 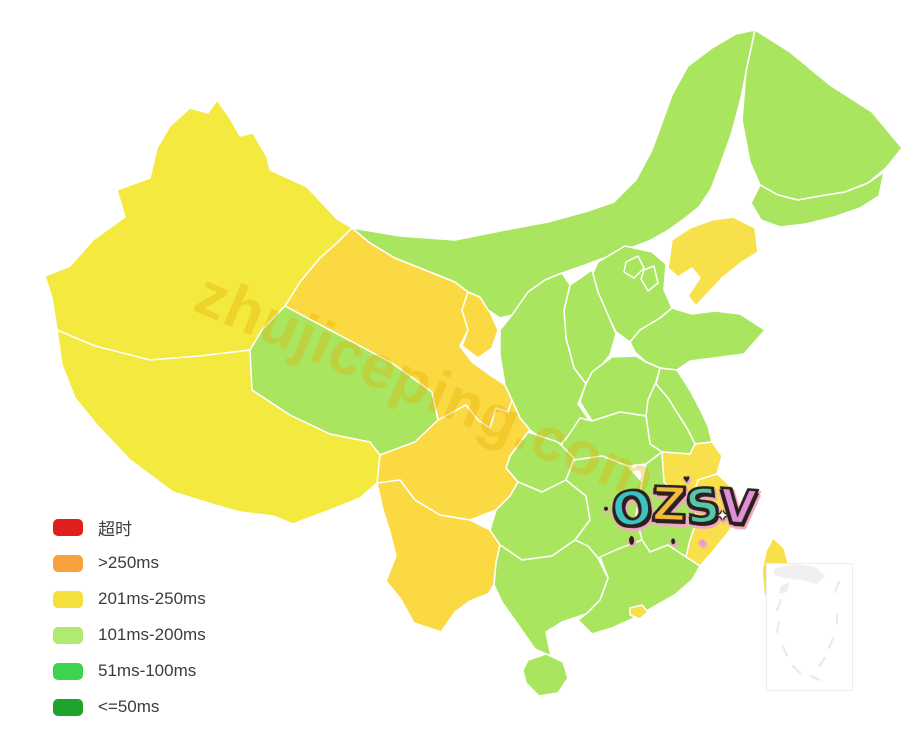 What do you see at coordinates (723, 516) in the screenshot?
I see `sparkle-icon: ✦` at bounding box center [723, 516].